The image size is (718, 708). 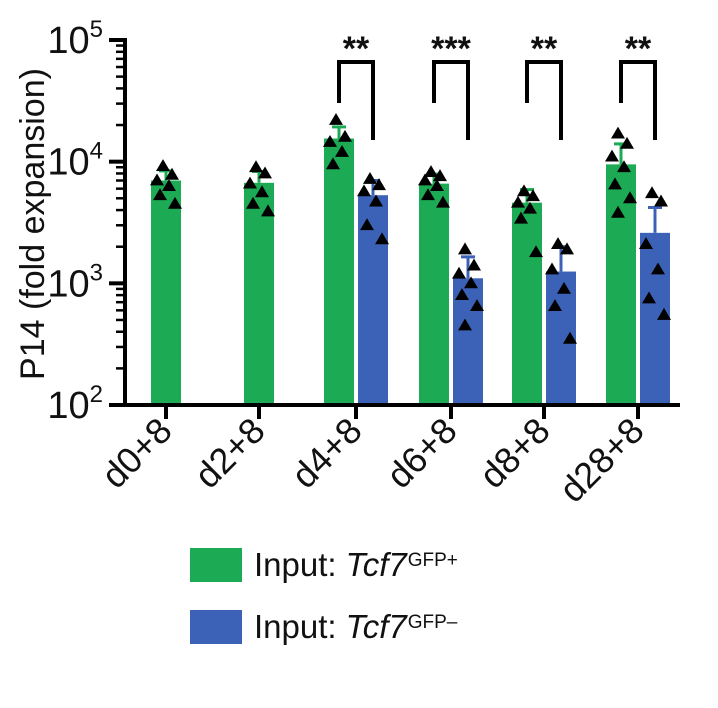 What do you see at coordinates (432, 622) in the screenshot?
I see `legend-superscript: GFP–` at bounding box center [432, 622].